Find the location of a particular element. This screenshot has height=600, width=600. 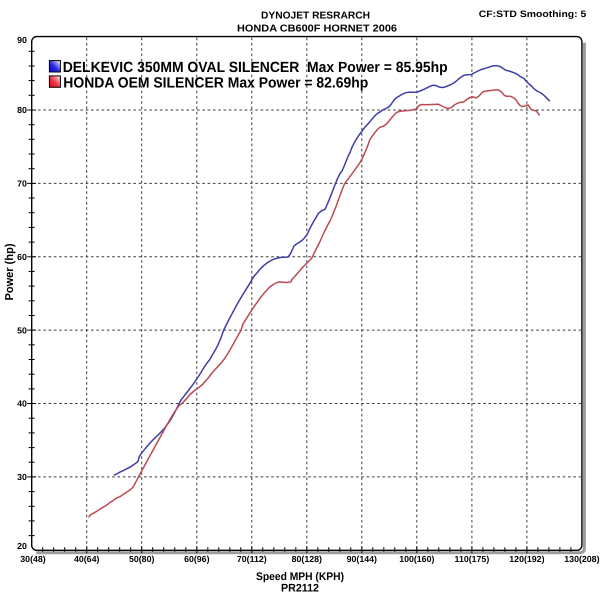

svg-text: 70 is located at coordinates (22, 184).